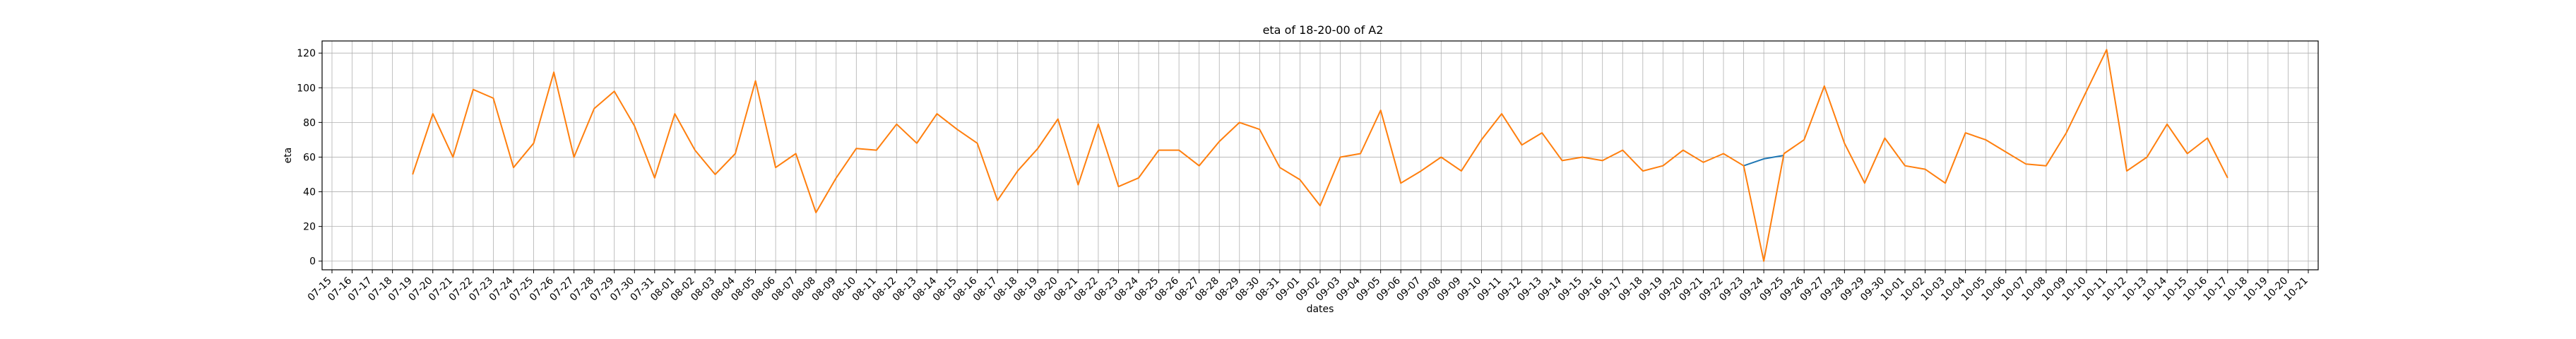  What do you see at coordinates (309, 193) in the screenshot?
I see `y-tick-label: 40` at bounding box center [309, 193].